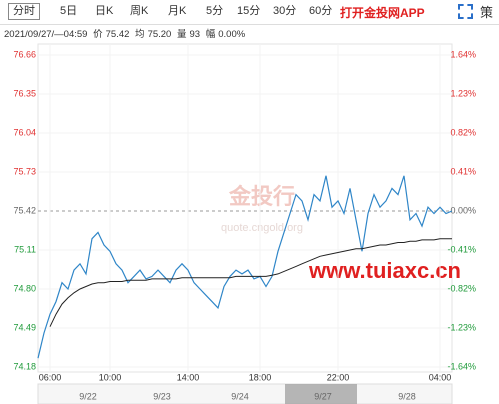 Image resolution: width=499 pixels, height=404 pixels. What do you see at coordinates (24, 366) in the screenshot?
I see `y-tick-label: 74.18` at bounding box center [24, 366].